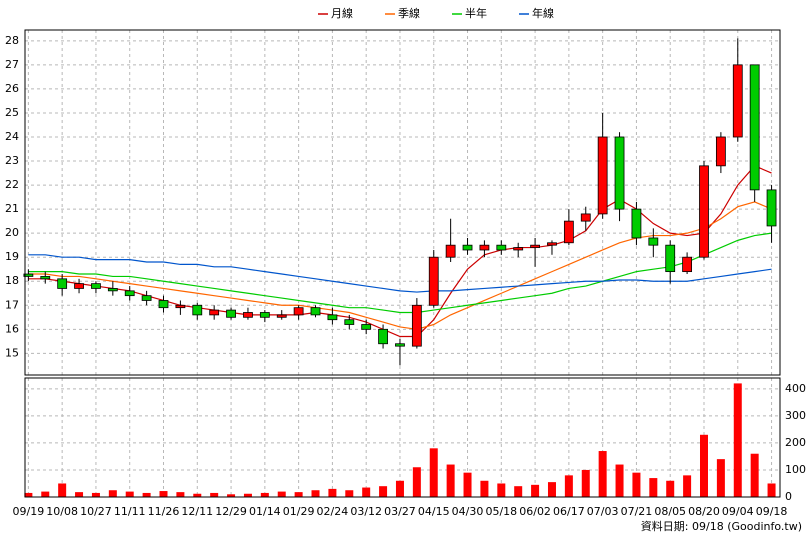  What do you see at coordinates (366, 511) in the screenshot?
I see `x-tick-label: 03/12` at bounding box center [366, 511].